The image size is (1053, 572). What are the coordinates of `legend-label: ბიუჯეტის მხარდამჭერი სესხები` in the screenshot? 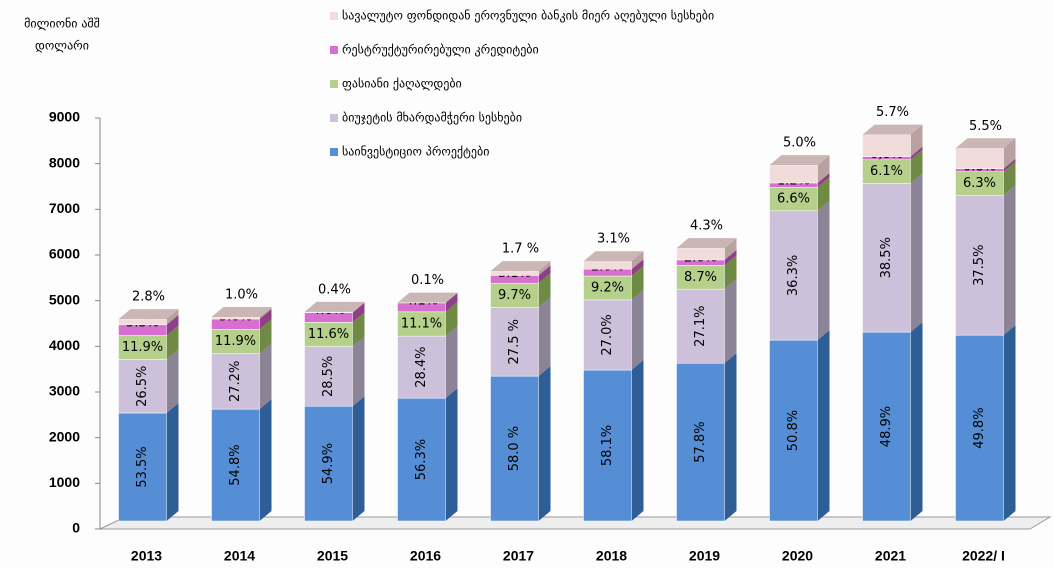 It's located at (432, 118).